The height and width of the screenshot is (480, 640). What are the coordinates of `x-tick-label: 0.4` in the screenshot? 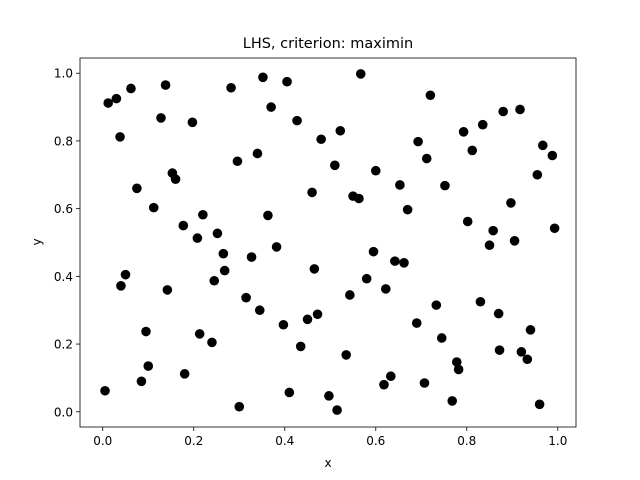 It's located at (284, 441).